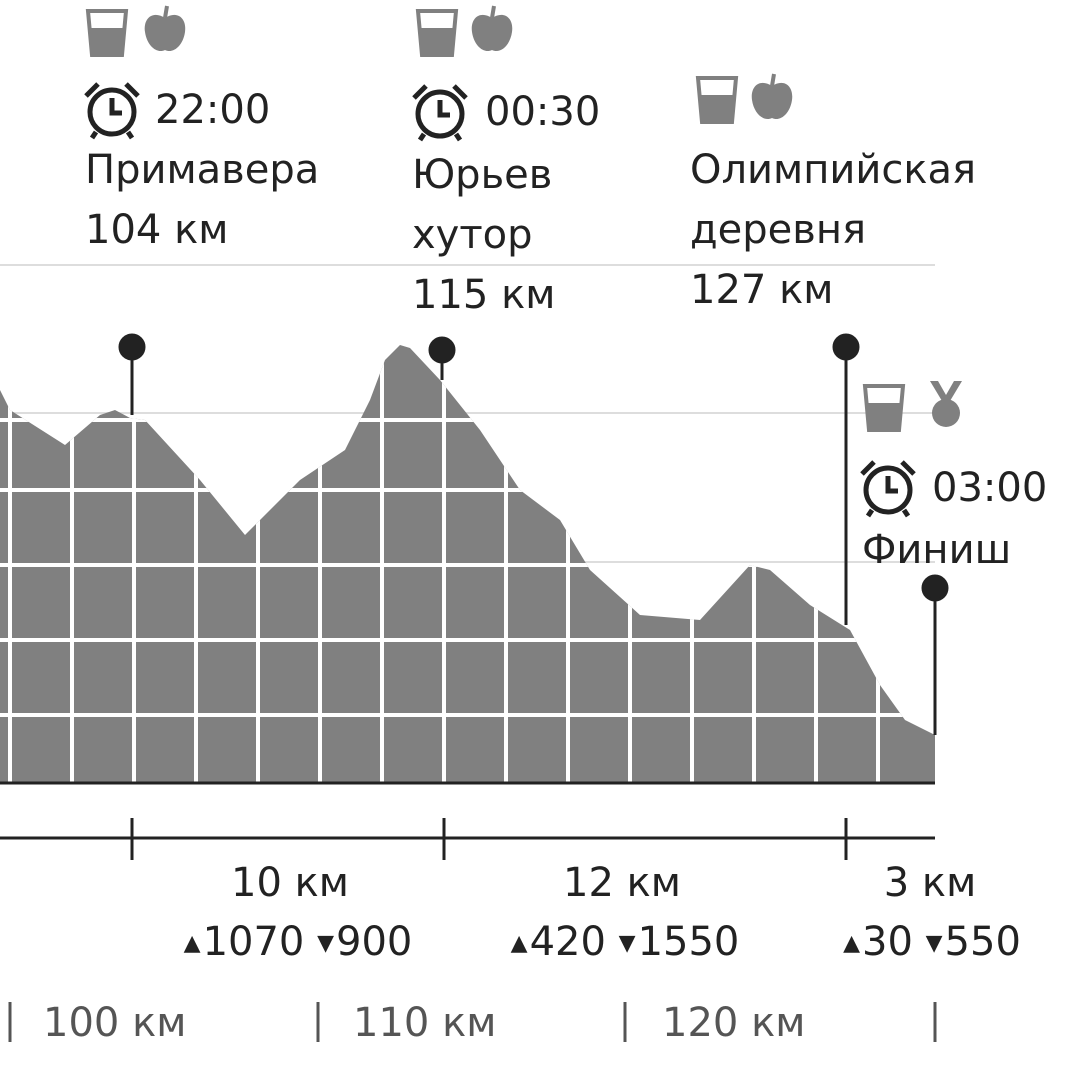 The image size is (1080, 1080). What do you see at coordinates (688, 942) in the screenshot?
I see `descent: 1550` at bounding box center [688, 942].